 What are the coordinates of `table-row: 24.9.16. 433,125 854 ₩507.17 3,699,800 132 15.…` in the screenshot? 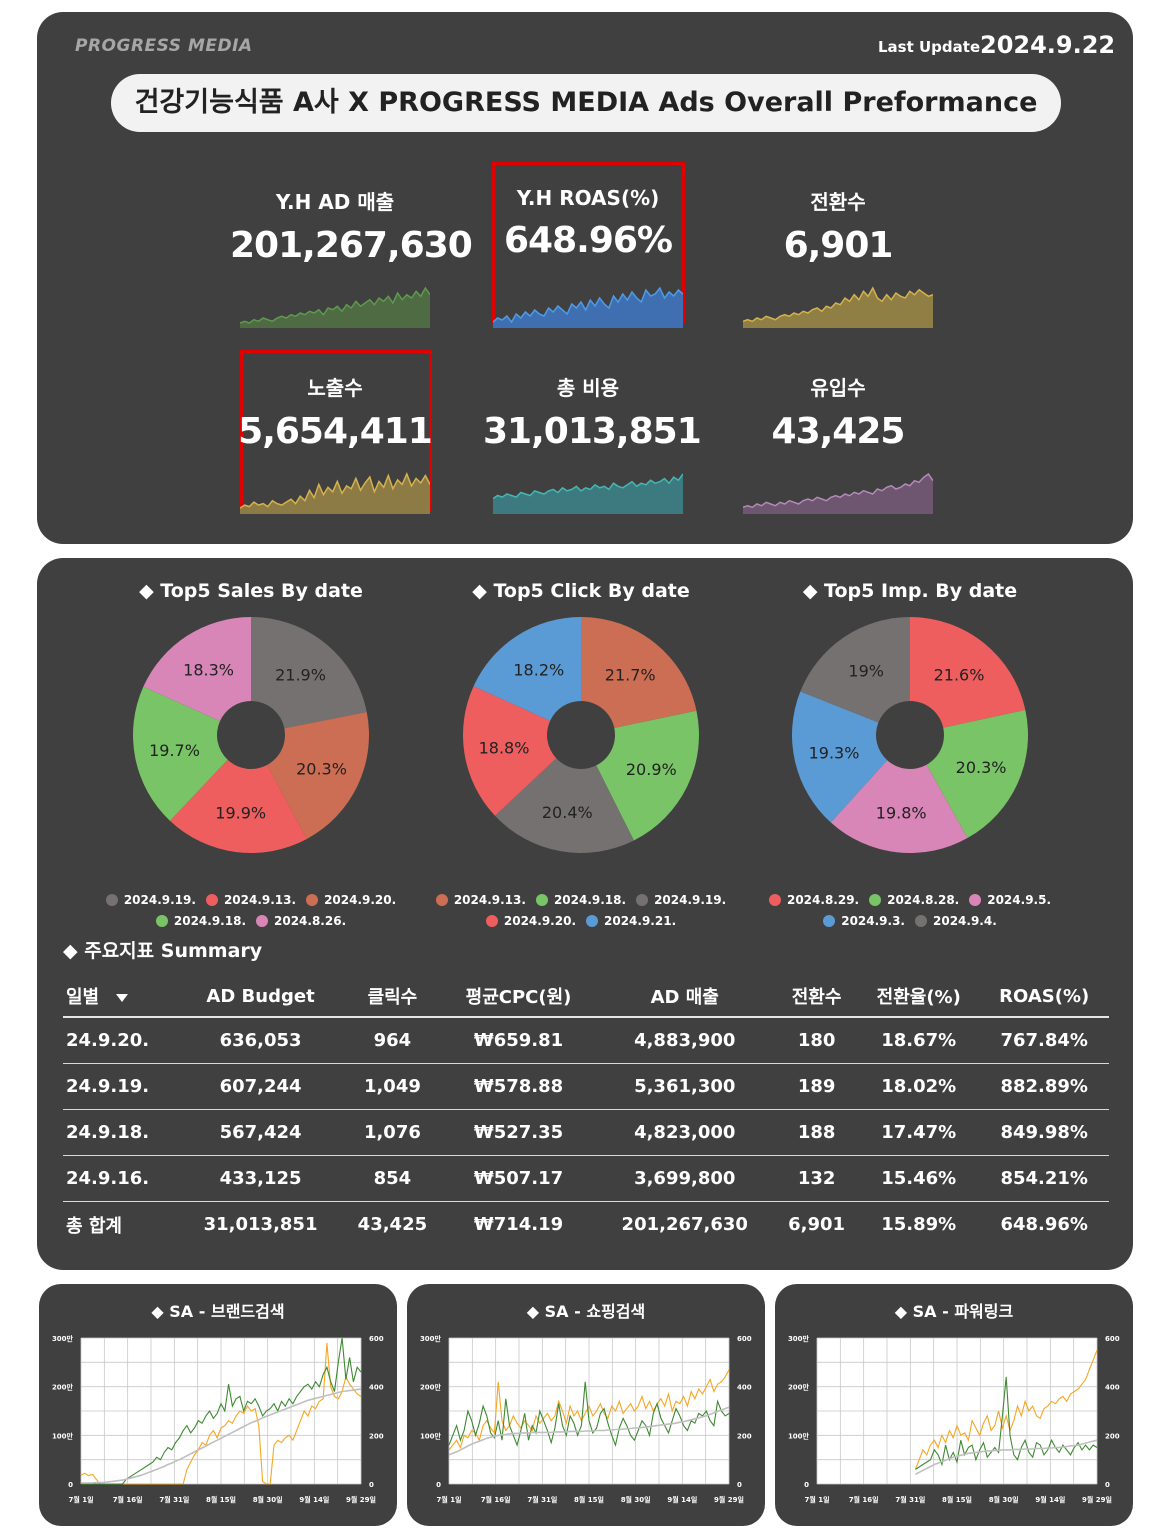 It's located at (586, 1178).